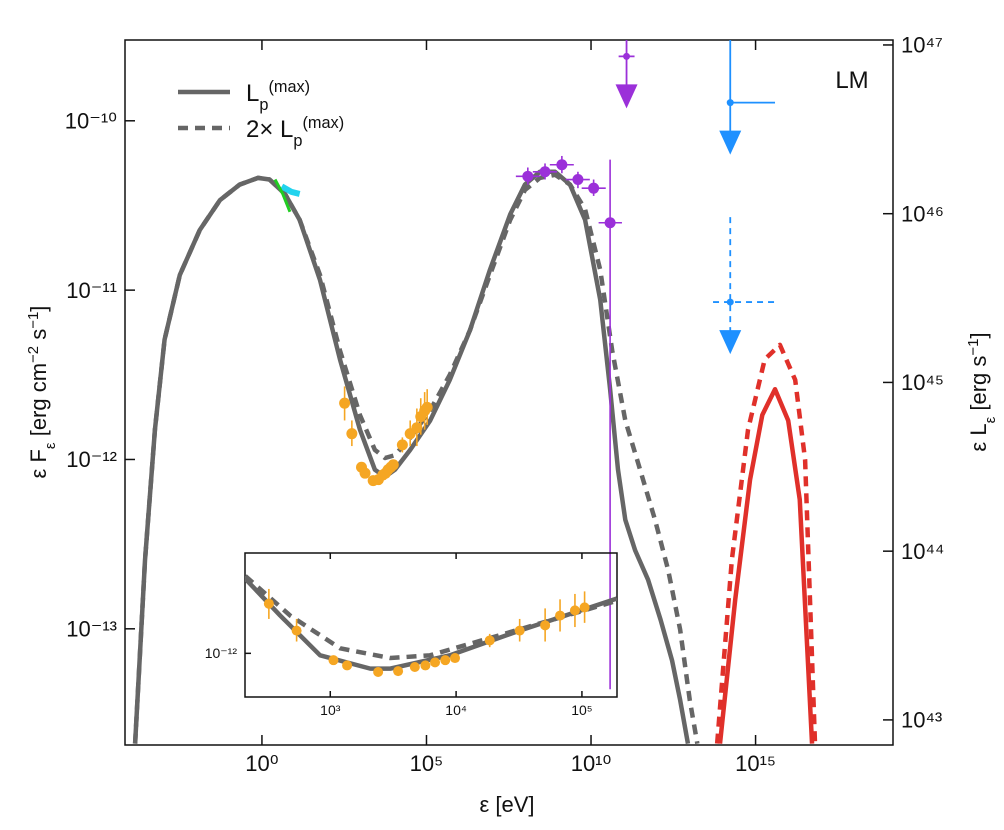  What do you see at coordinates (38, 337) in the screenshot?
I see `y-axis-label-part: s` at bounding box center [38, 337].